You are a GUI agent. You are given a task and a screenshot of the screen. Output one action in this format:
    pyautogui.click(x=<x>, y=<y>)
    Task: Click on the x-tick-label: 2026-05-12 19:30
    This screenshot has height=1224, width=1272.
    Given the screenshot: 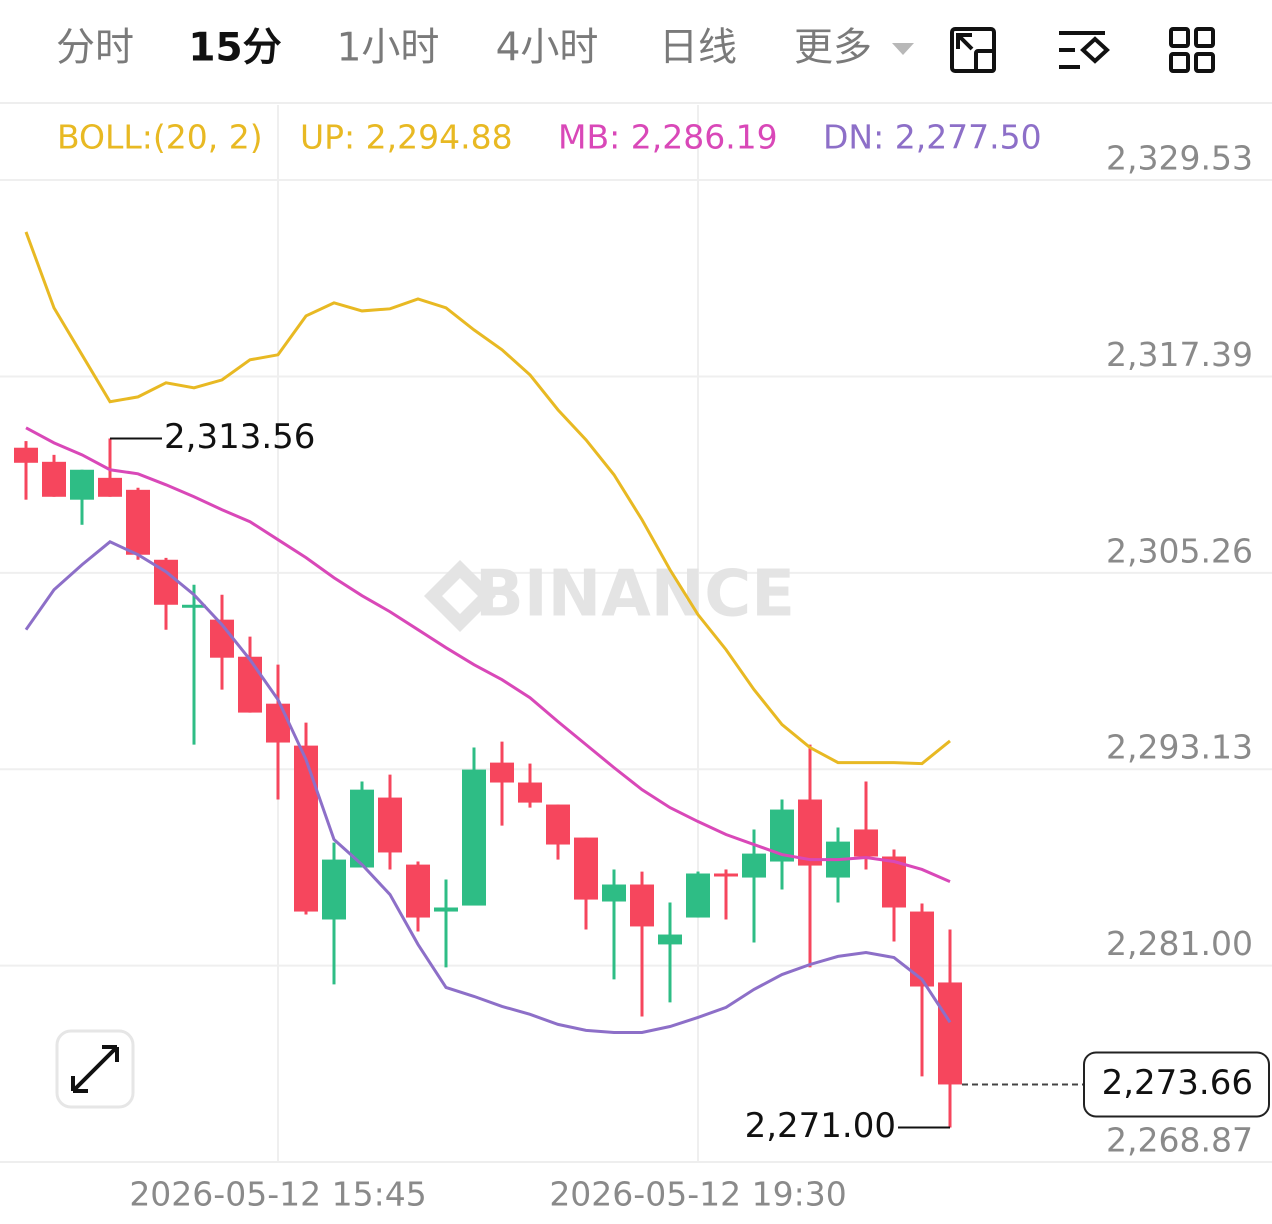 What is the action you would take?
    pyautogui.click(x=697, y=1194)
    